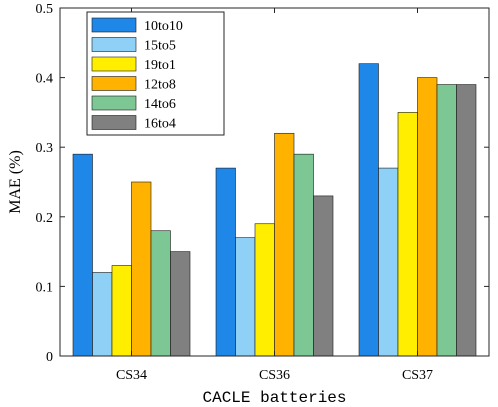  Describe the element at coordinates (225, 262) in the screenshot. I see `bar-10to10-CS36` at that location.